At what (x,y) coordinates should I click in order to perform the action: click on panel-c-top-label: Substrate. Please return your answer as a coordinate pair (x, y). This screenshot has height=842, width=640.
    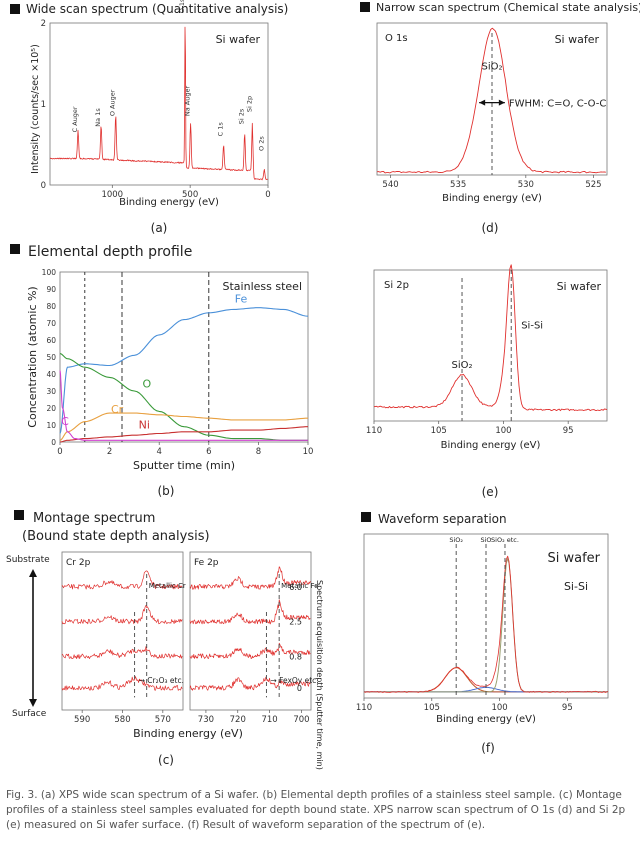
    Looking at the image, I should click on (28, 560).